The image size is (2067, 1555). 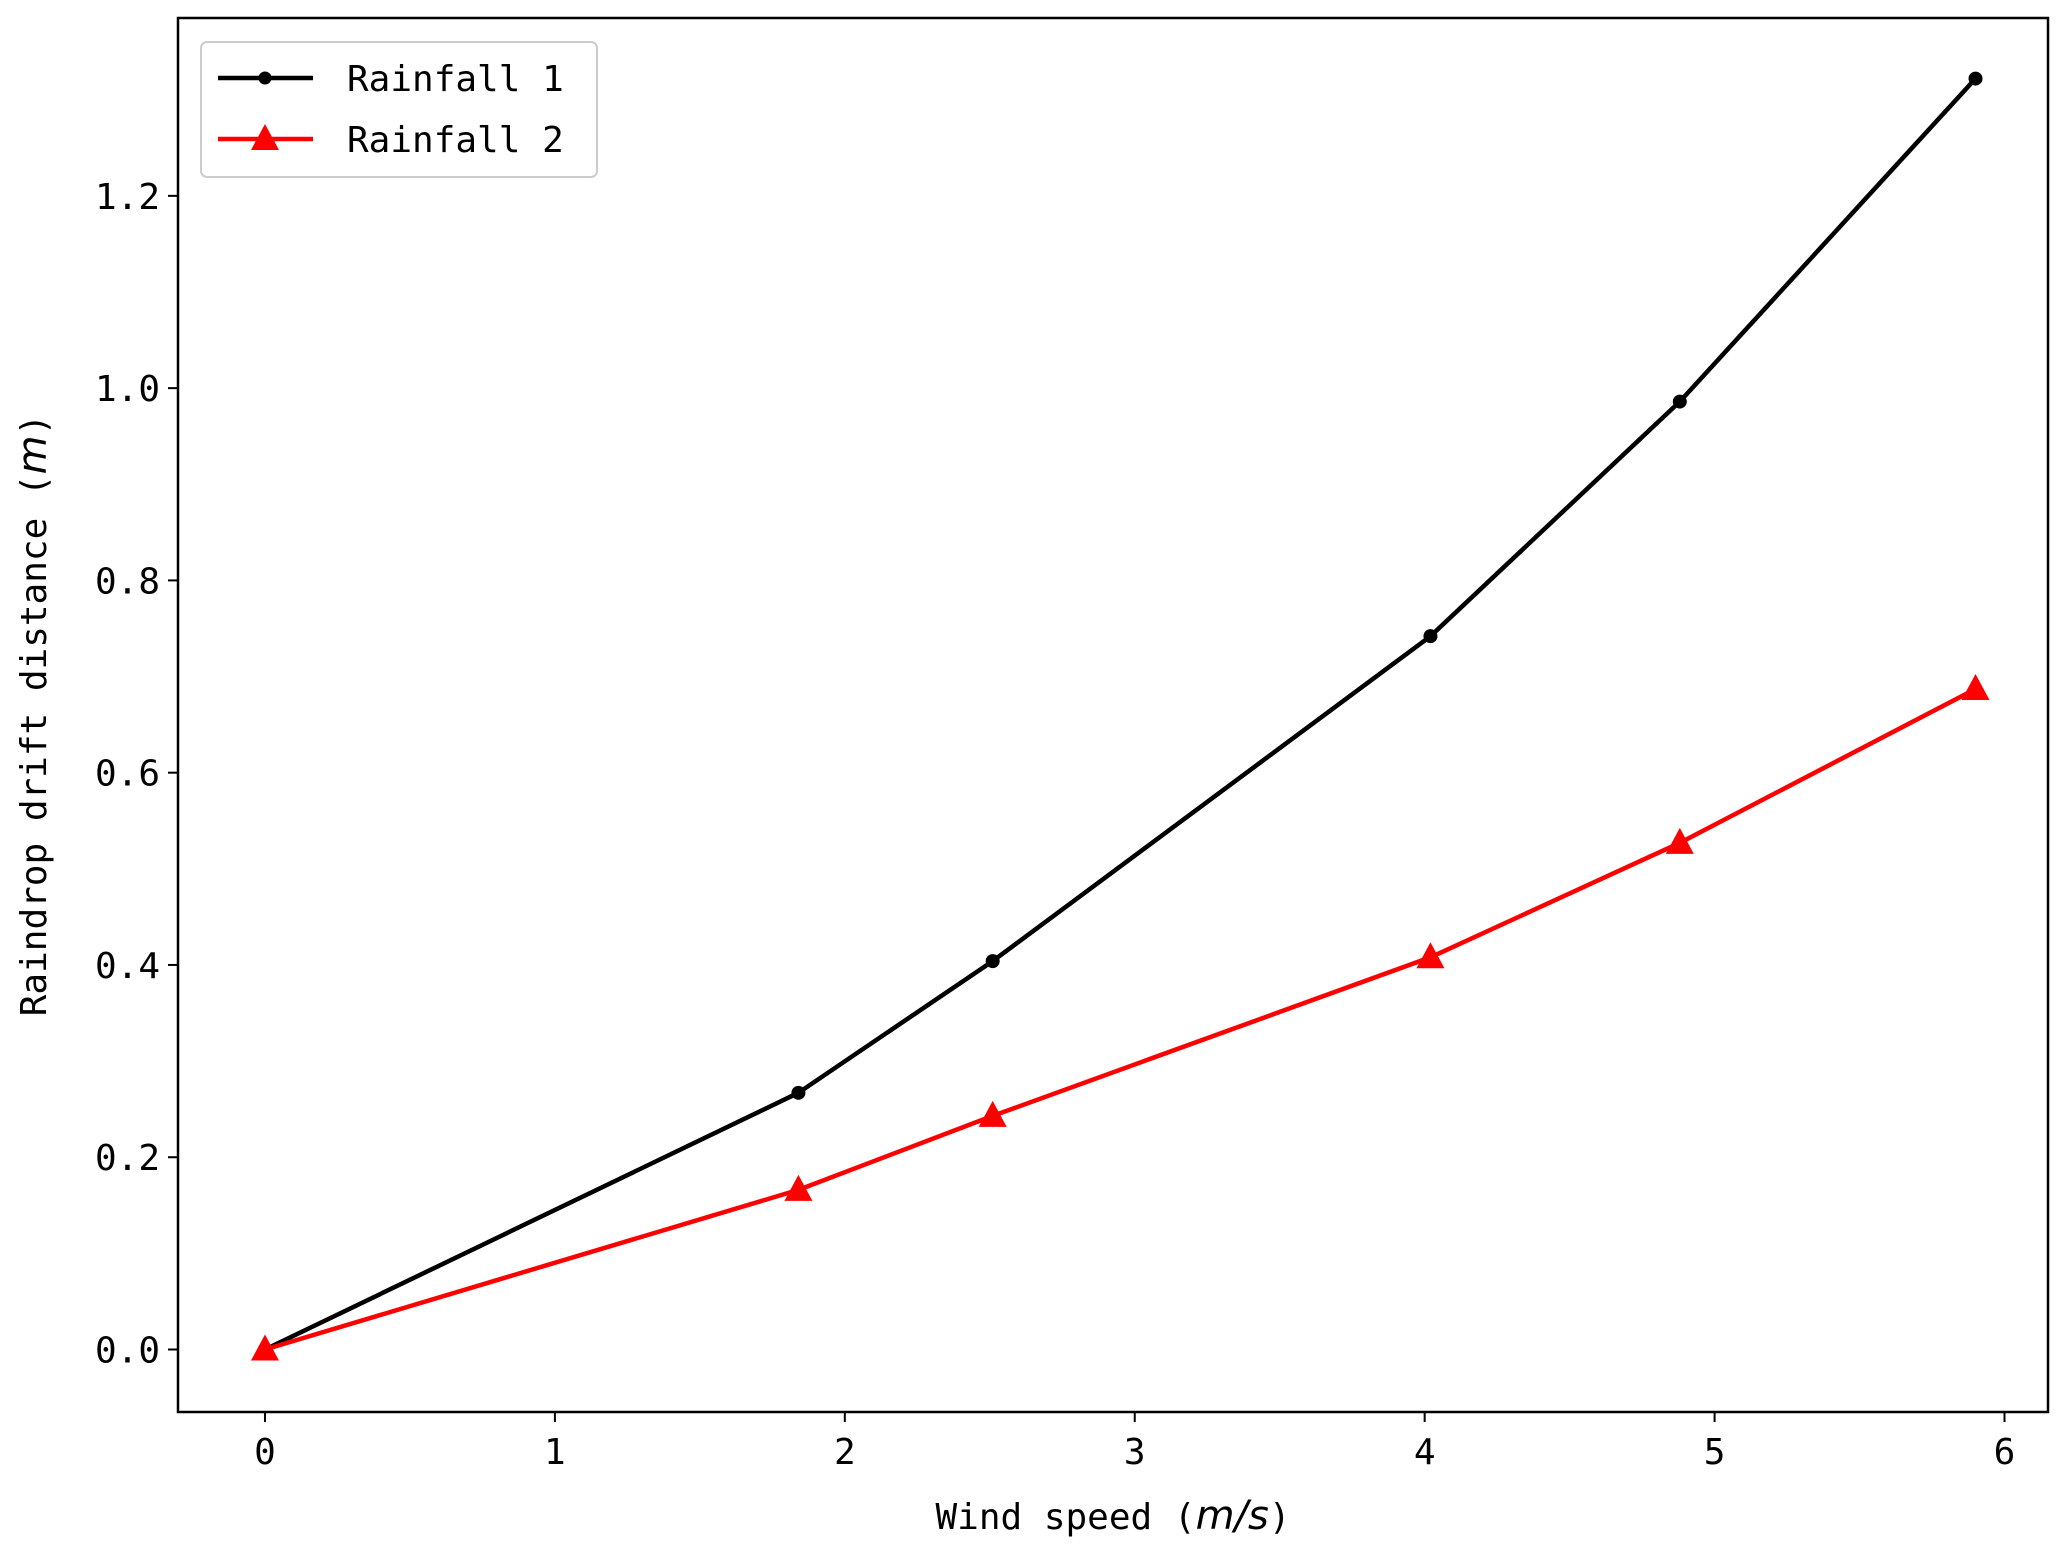 What do you see at coordinates (1715, 1452) in the screenshot?
I see `x-tick-label: 5` at bounding box center [1715, 1452].